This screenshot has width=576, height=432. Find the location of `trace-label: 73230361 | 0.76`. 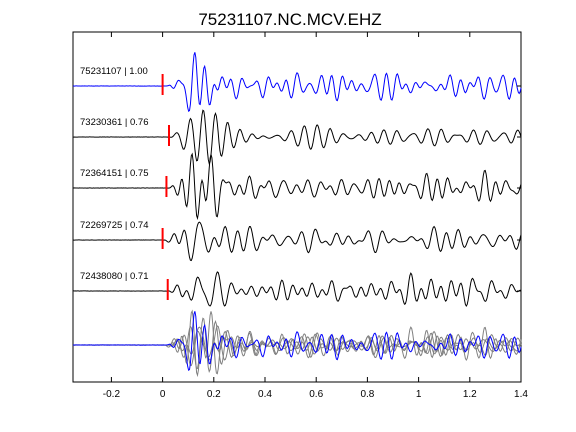

trace-label: 73230361 | 0.76 is located at coordinates (114, 122).